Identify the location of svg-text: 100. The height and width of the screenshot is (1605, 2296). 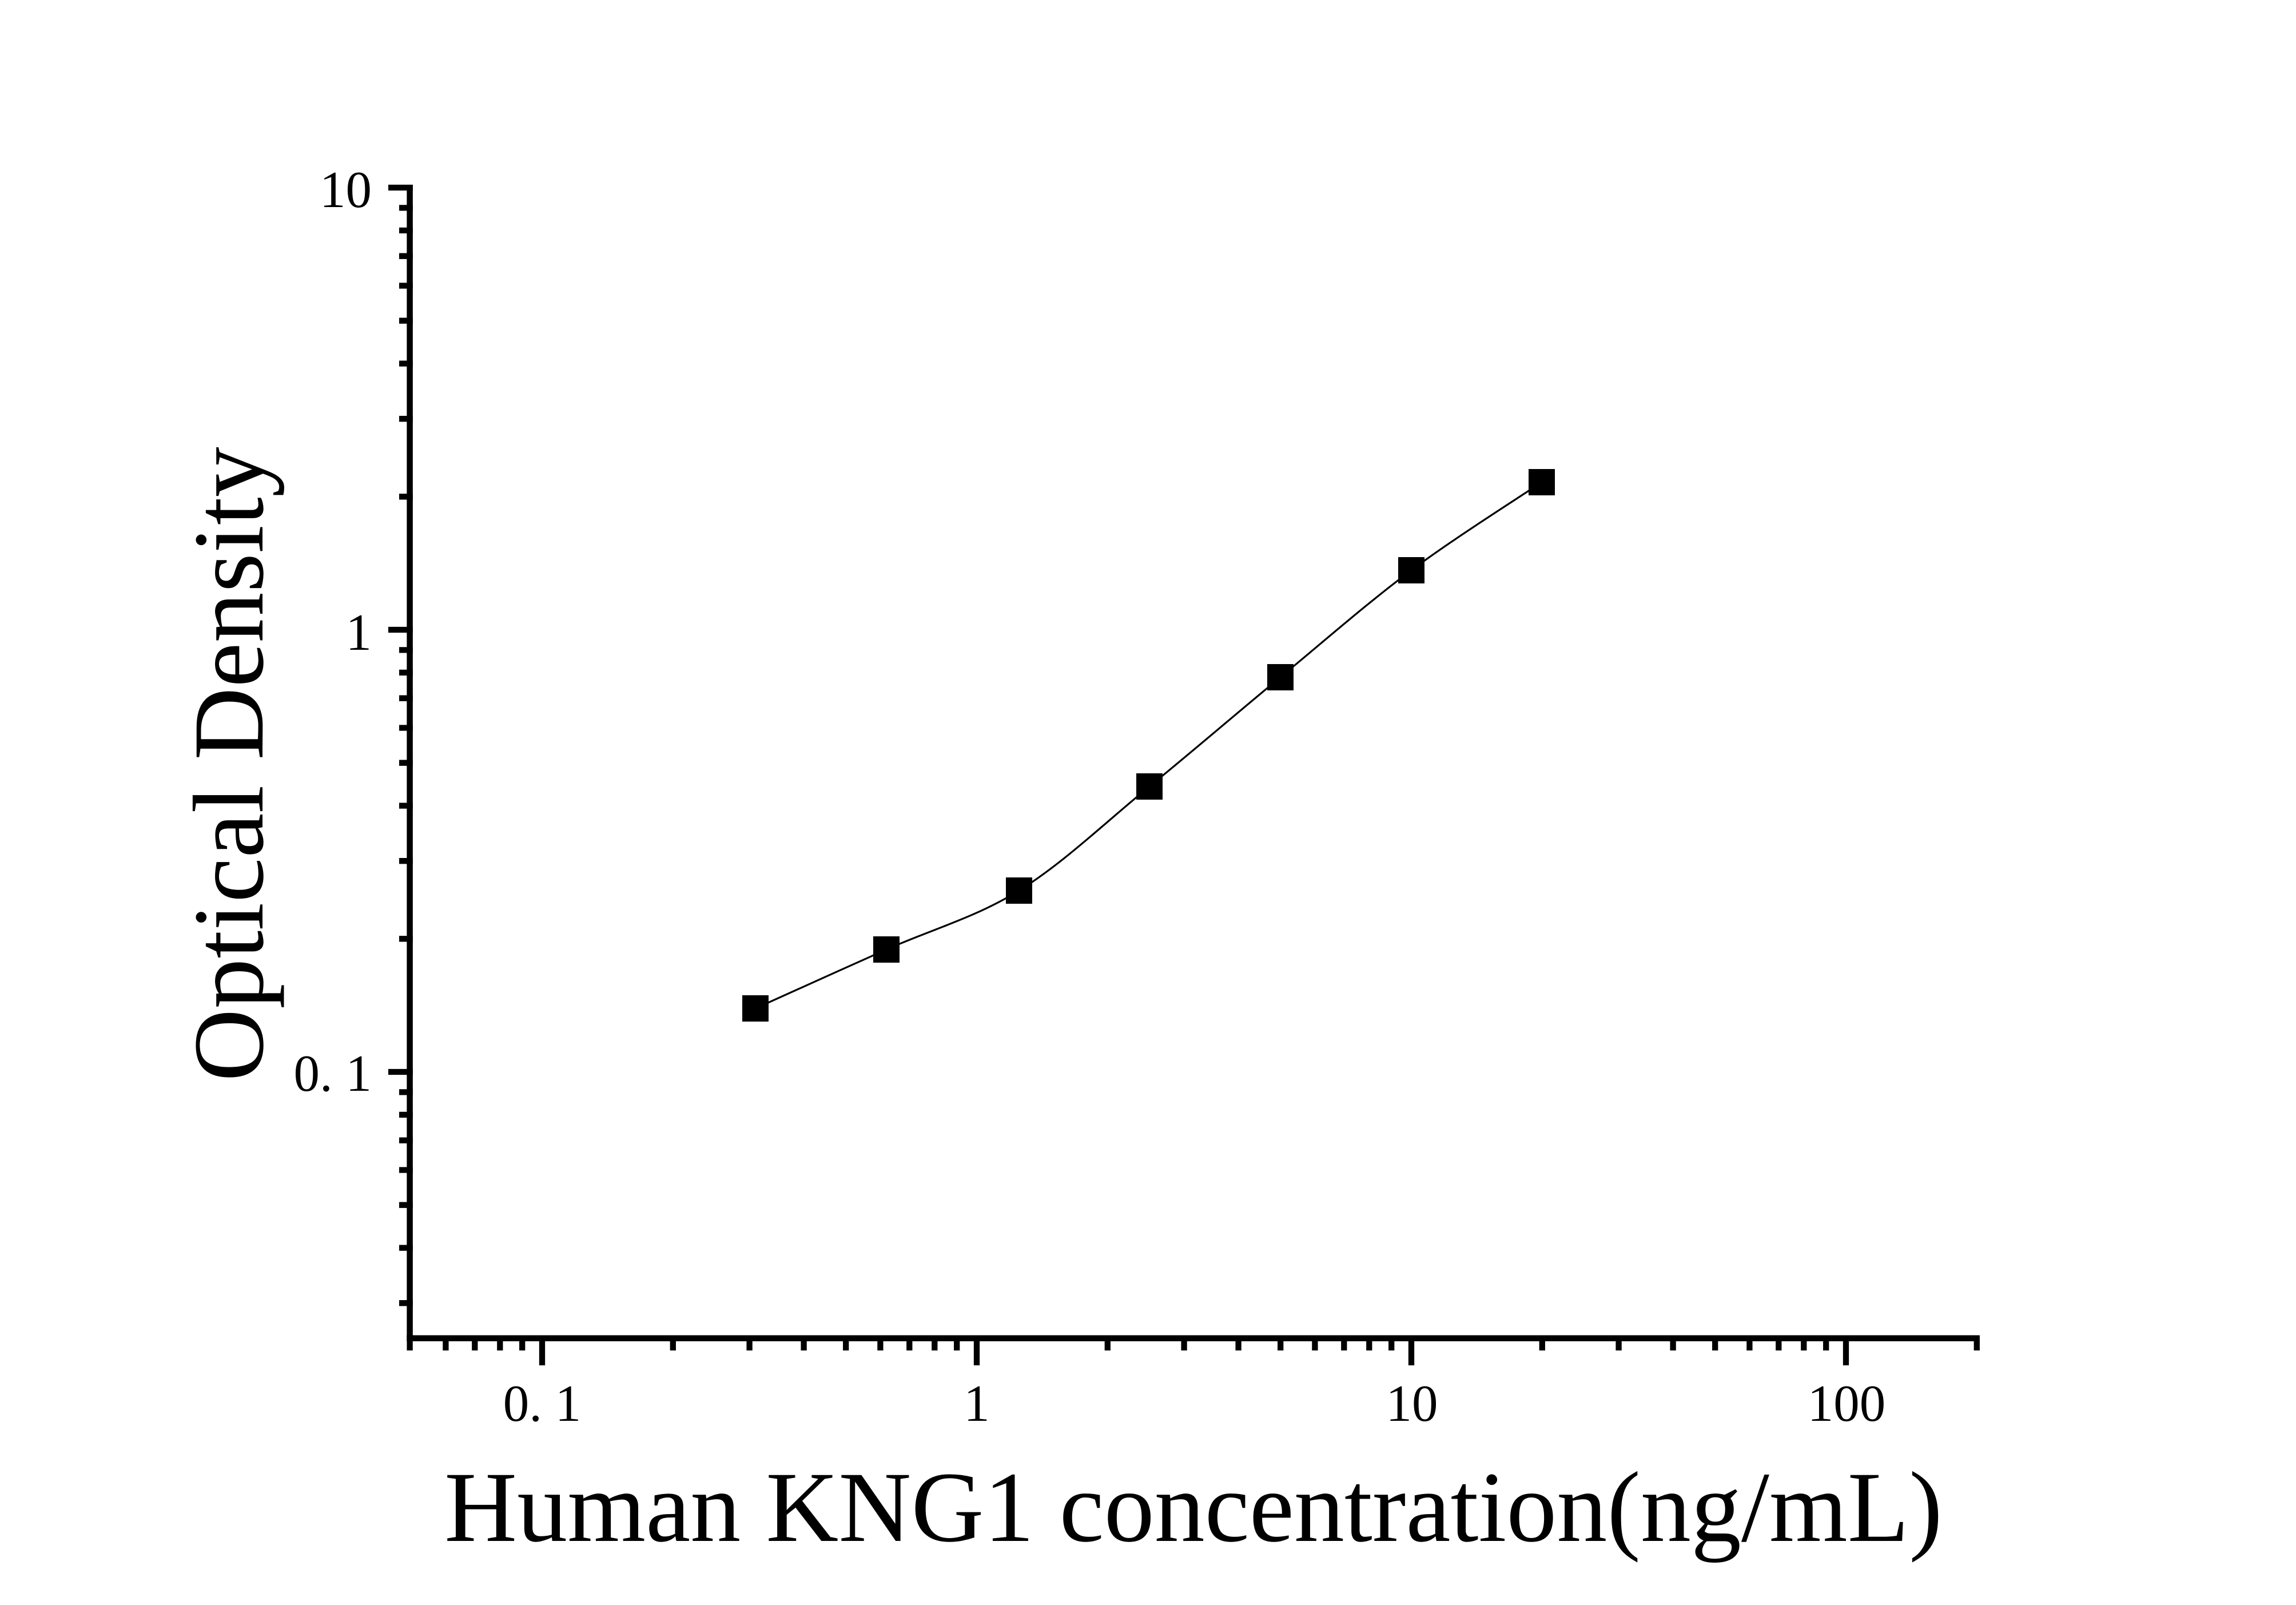
(1847, 1403).